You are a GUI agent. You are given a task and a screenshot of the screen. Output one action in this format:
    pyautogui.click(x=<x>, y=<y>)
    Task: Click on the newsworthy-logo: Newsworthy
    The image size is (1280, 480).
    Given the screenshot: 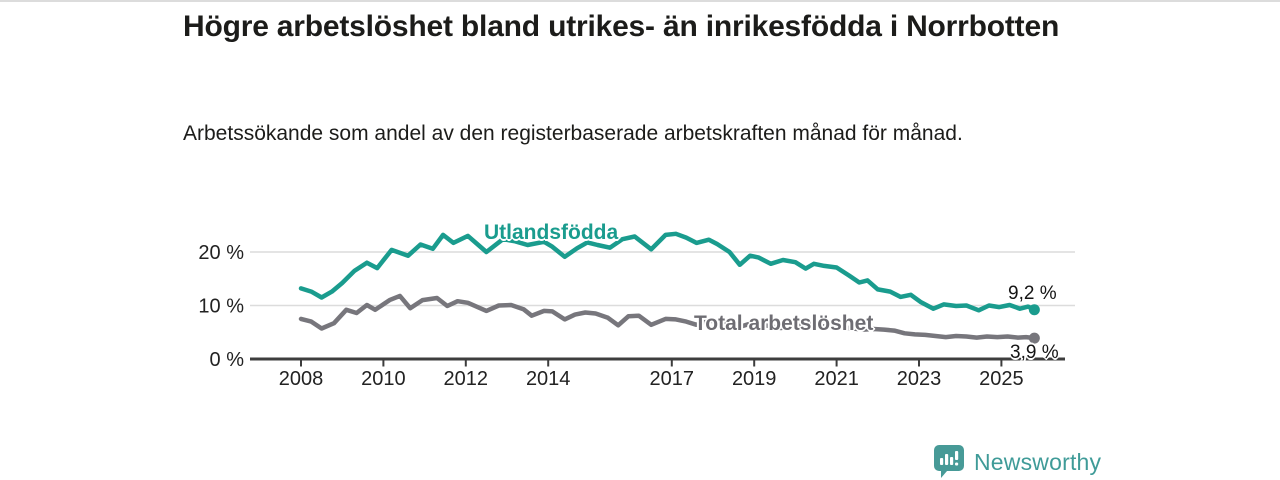 What is the action you would take?
    pyautogui.click(x=1017, y=462)
    